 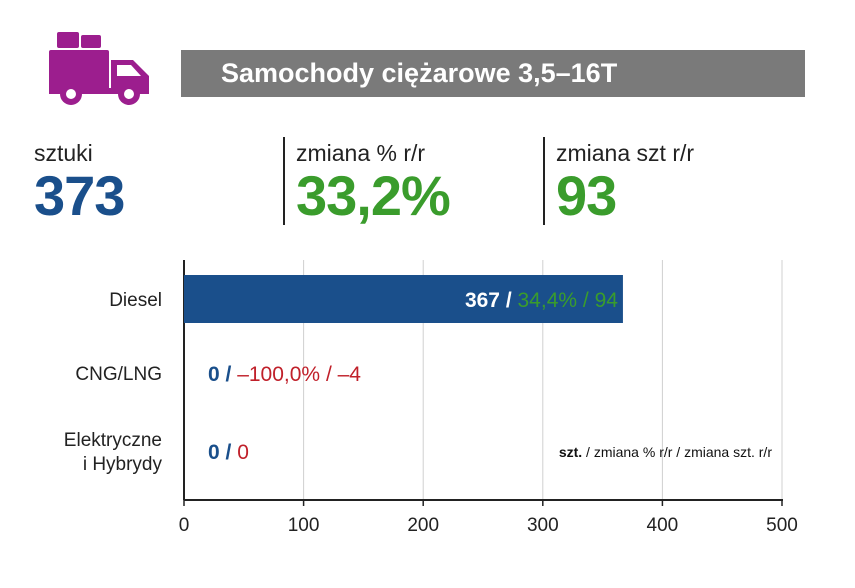 What do you see at coordinates (586, 195) in the screenshot?
I see `stat-unit-change-value: 93` at bounding box center [586, 195].